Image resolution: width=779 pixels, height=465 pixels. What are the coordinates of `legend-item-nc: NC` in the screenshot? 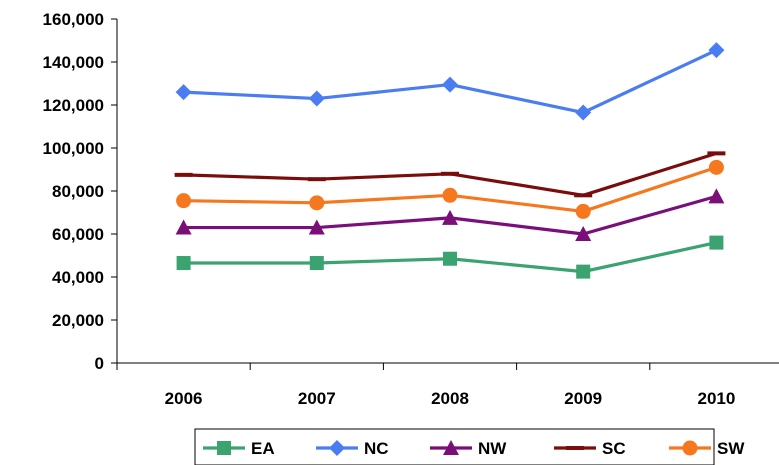 It's located at (352, 448).